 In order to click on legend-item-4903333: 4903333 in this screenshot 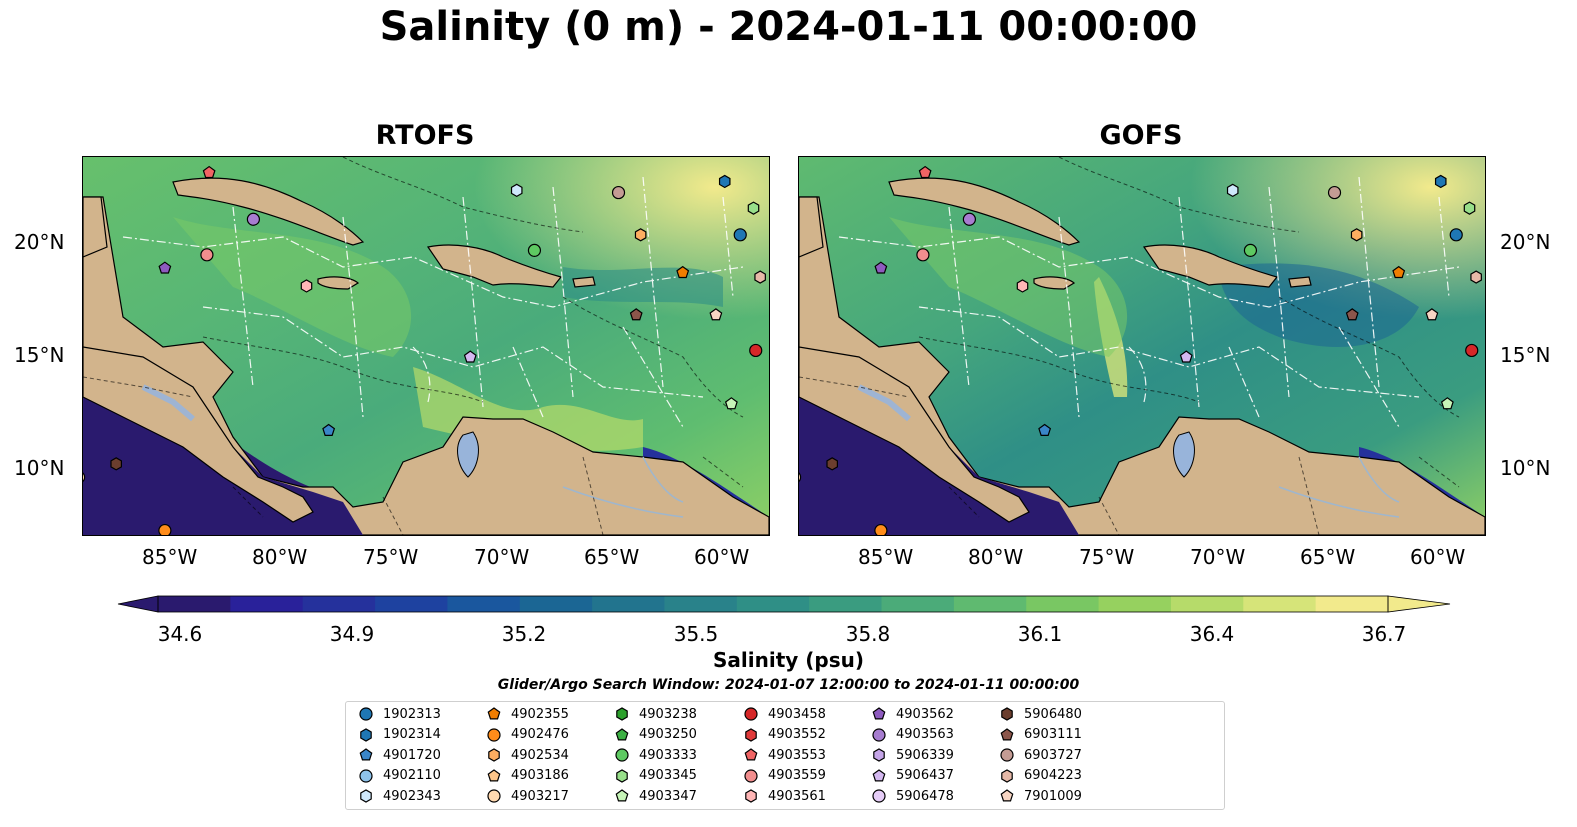, I will do `click(655, 755)`.